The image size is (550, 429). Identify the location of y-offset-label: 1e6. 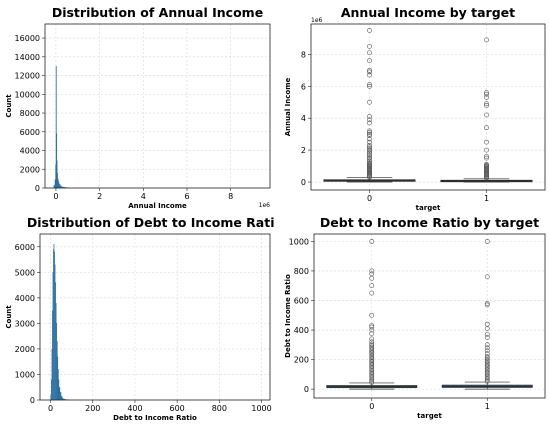
(317, 20).